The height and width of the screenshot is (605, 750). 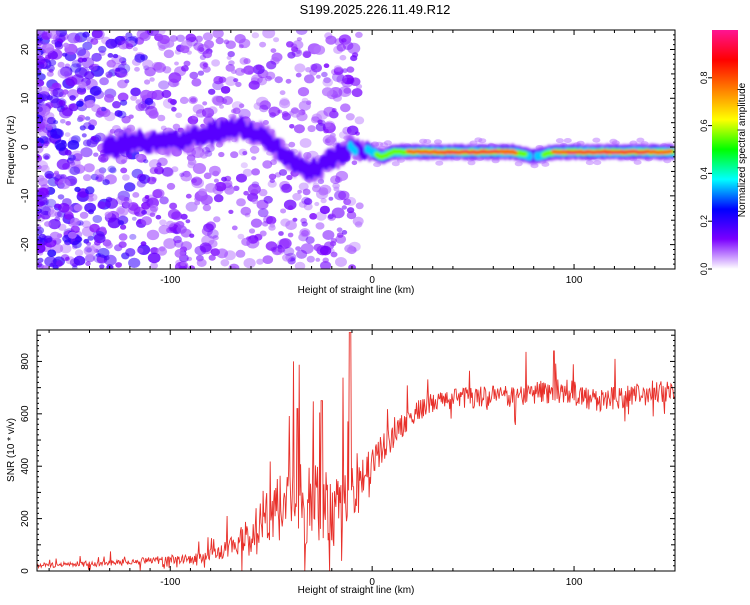 I want to click on x-tick-label: 100, so click(x=574, y=280).